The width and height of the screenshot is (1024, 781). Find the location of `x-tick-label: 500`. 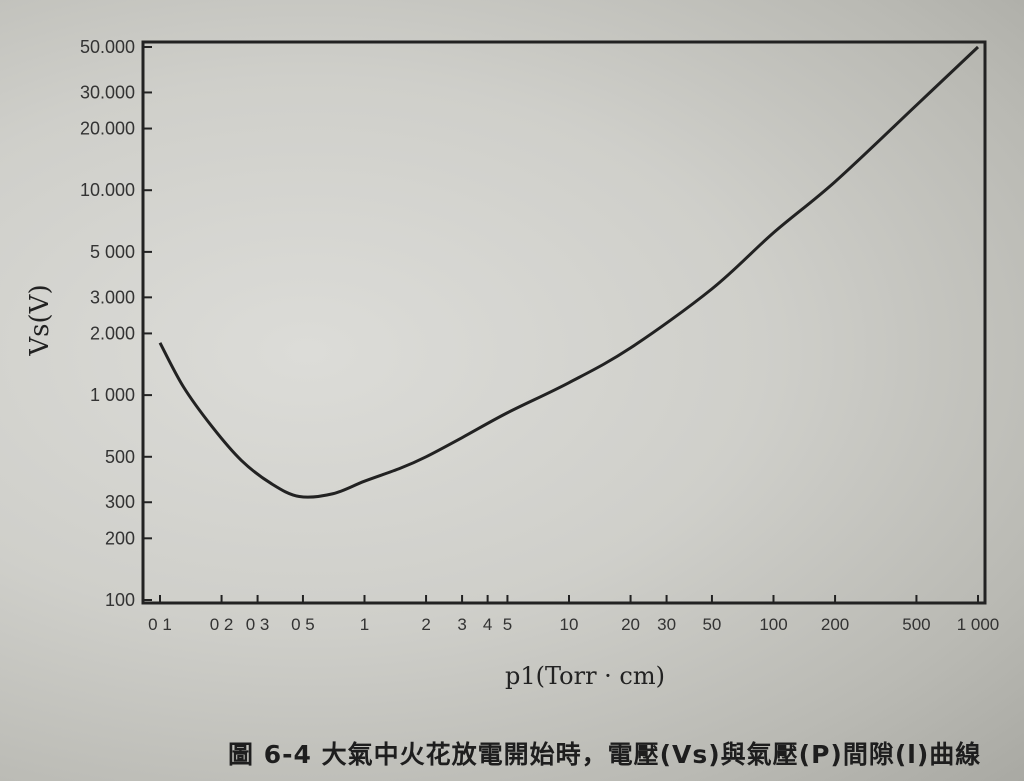

x-tick-label: 500 is located at coordinates (916, 624).